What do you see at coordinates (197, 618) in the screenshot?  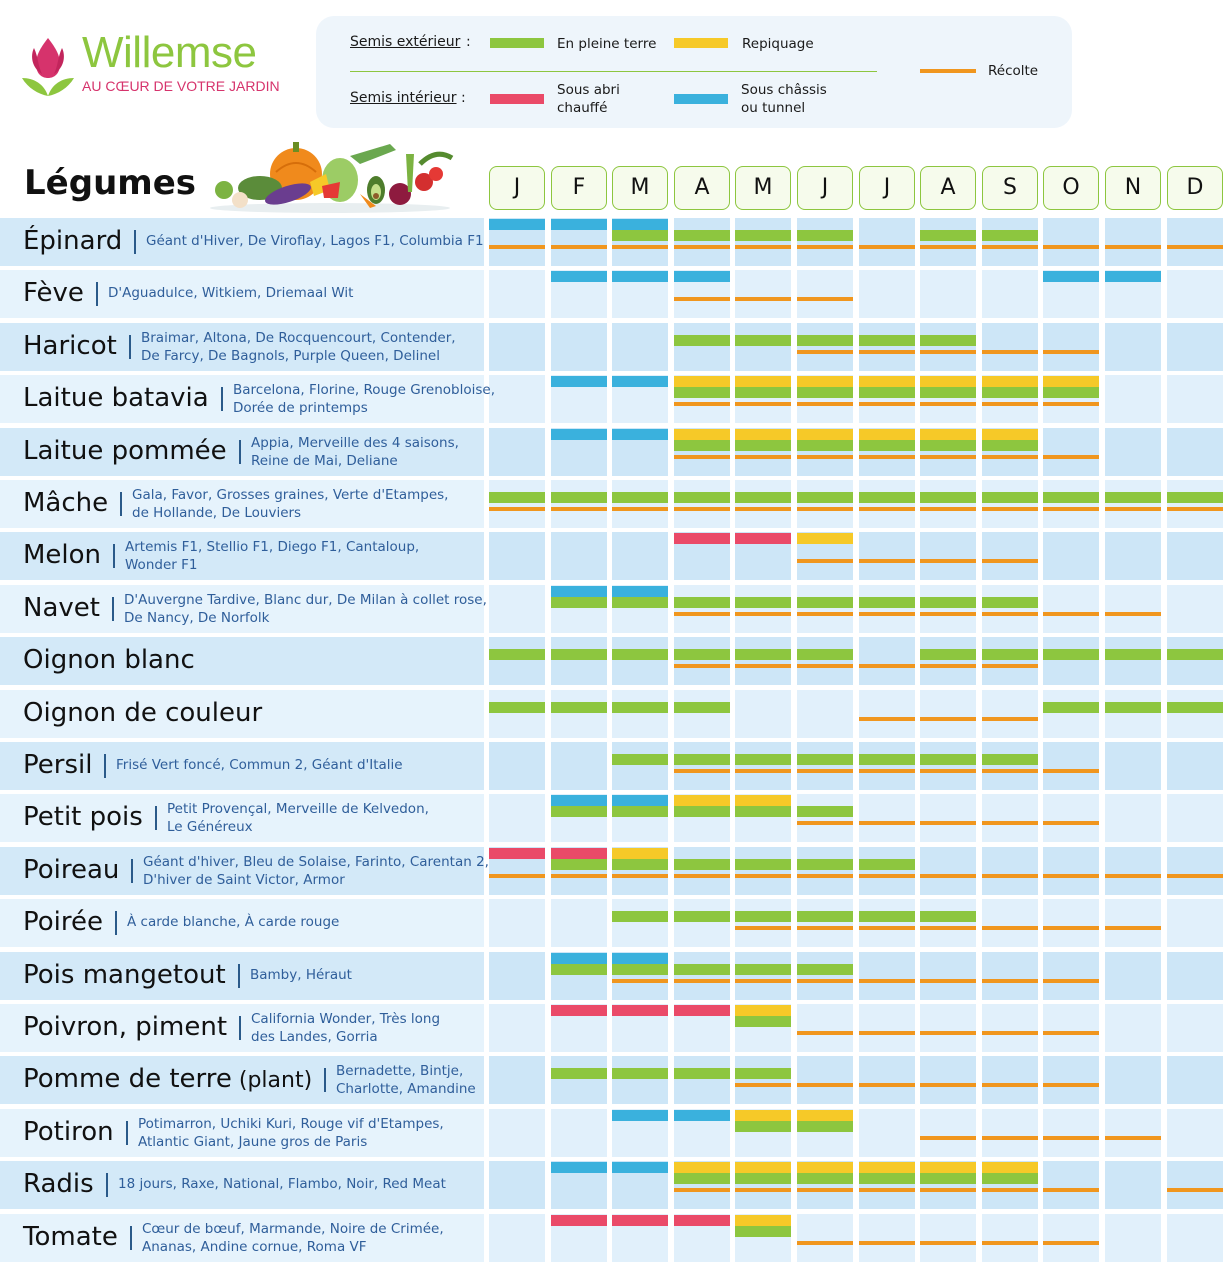 I see `variety-line: De Nancy, De Norfolk` at bounding box center [197, 618].